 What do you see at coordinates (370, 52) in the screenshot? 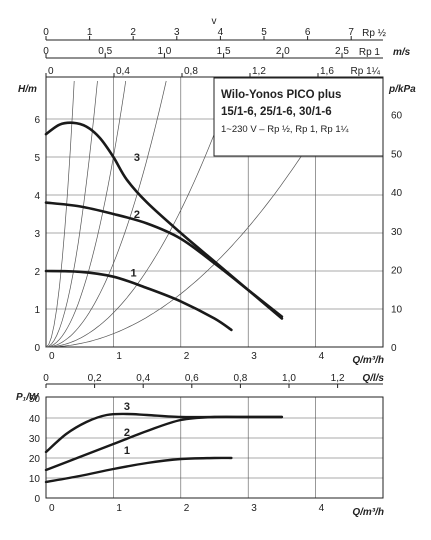
I see `scale-rp-1-label: Rp 1` at bounding box center [370, 52].